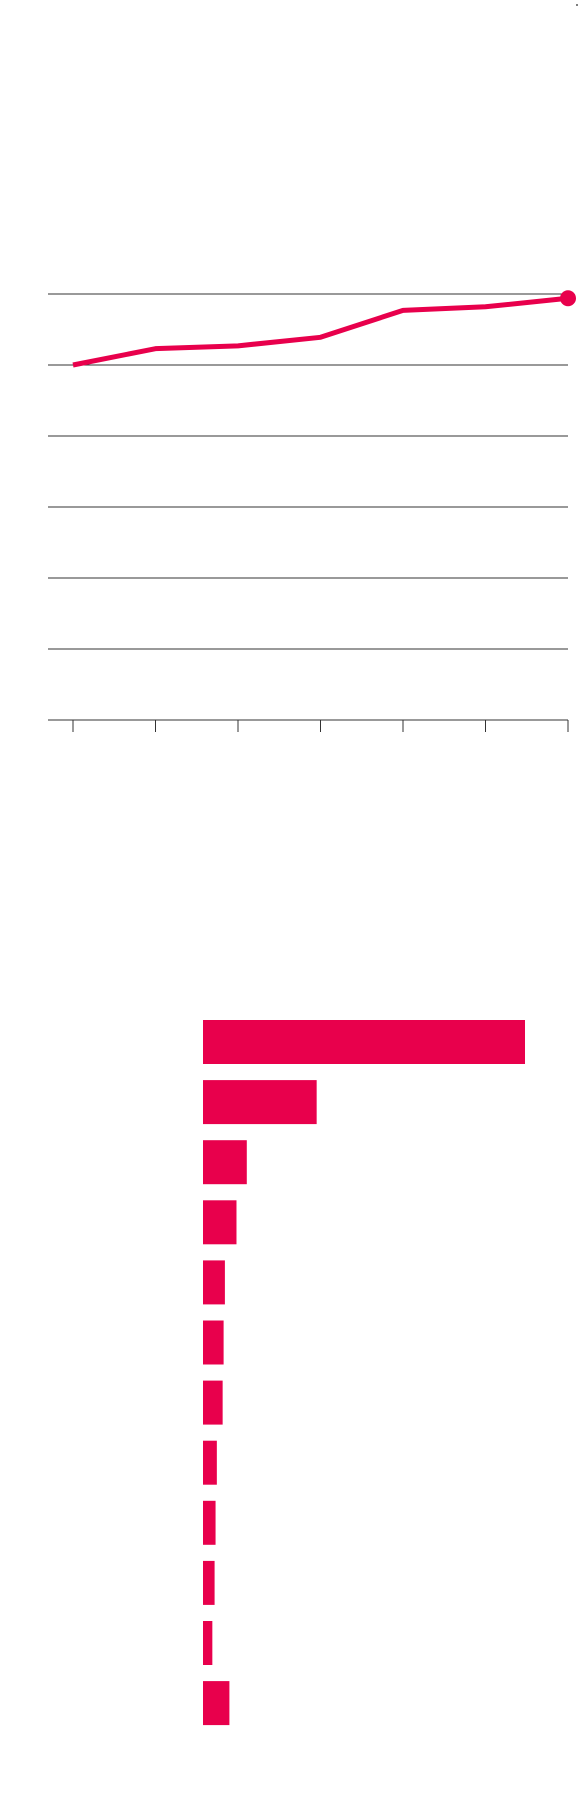  What do you see at coordinates (320, 726) in the screenshot?
I see `line-chart-x-ticks` at bounding box center [320, 726].